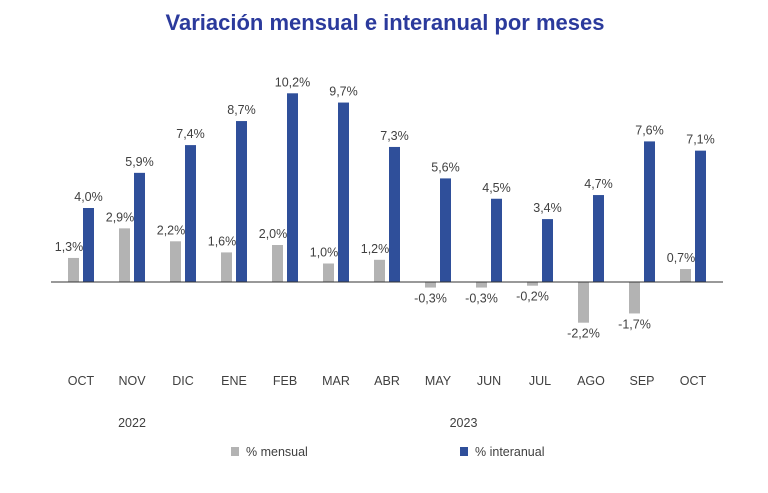 The height and width of the screenshot is (493, 768). Describe the element at coordinates (700, 140) in the screenshot. I see `data-label-interanual-12: 7,1%` at that location.